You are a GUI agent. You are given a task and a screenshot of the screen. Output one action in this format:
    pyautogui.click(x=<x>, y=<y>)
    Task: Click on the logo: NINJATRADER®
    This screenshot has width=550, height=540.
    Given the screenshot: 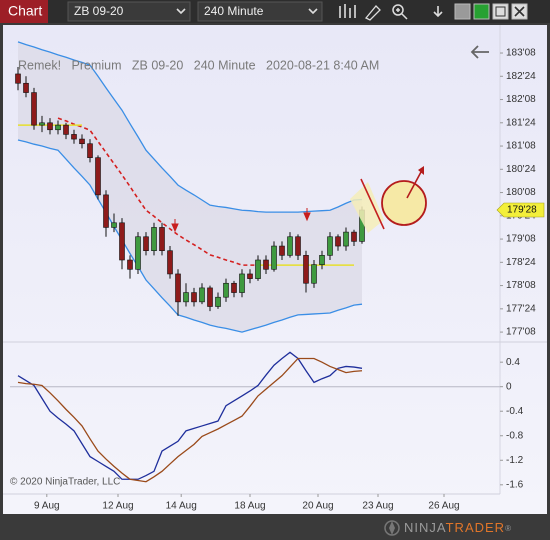 What is the action you would take?
    pyautogui.click(x=448, y=528)
    